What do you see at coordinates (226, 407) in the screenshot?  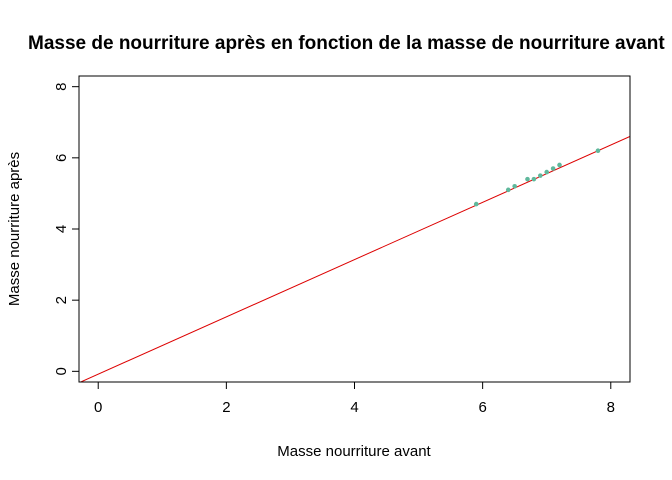 I see `x-tick-label: 2` at bounding box center [226, 407].